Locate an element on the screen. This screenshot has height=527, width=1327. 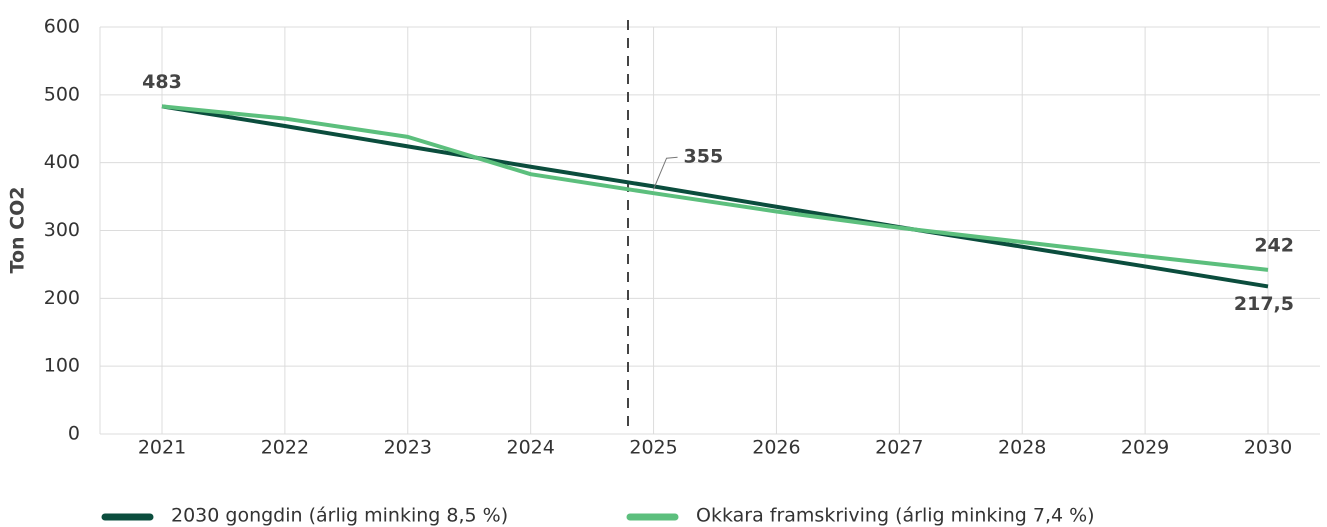
y-tick-label: 500 is located at coordinates (62, 94).